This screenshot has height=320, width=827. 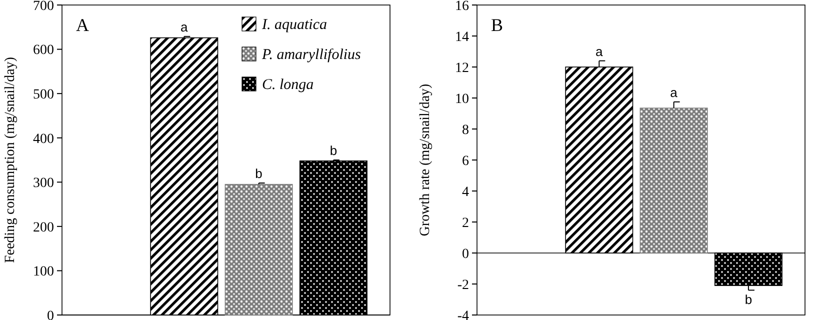 What do you see at coordinates (463, 285) in the screenshot?
I see `y-tick-label: -2` at bounding box center [463, 285].